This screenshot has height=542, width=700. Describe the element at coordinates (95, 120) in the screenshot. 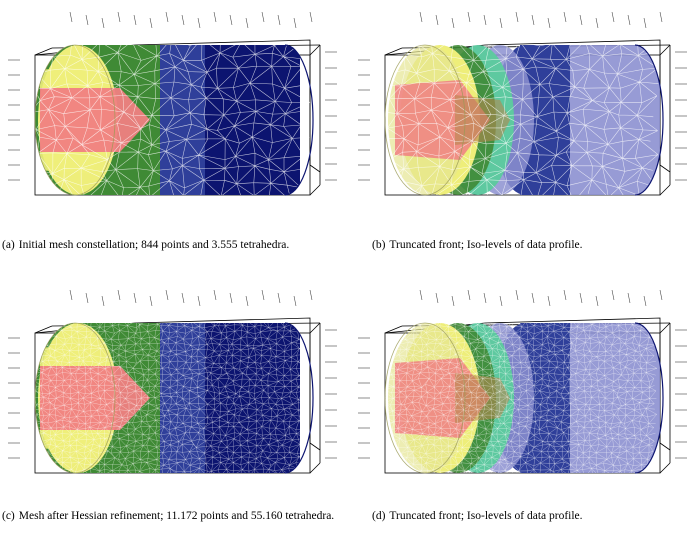

I see `core-band-red` at that location.